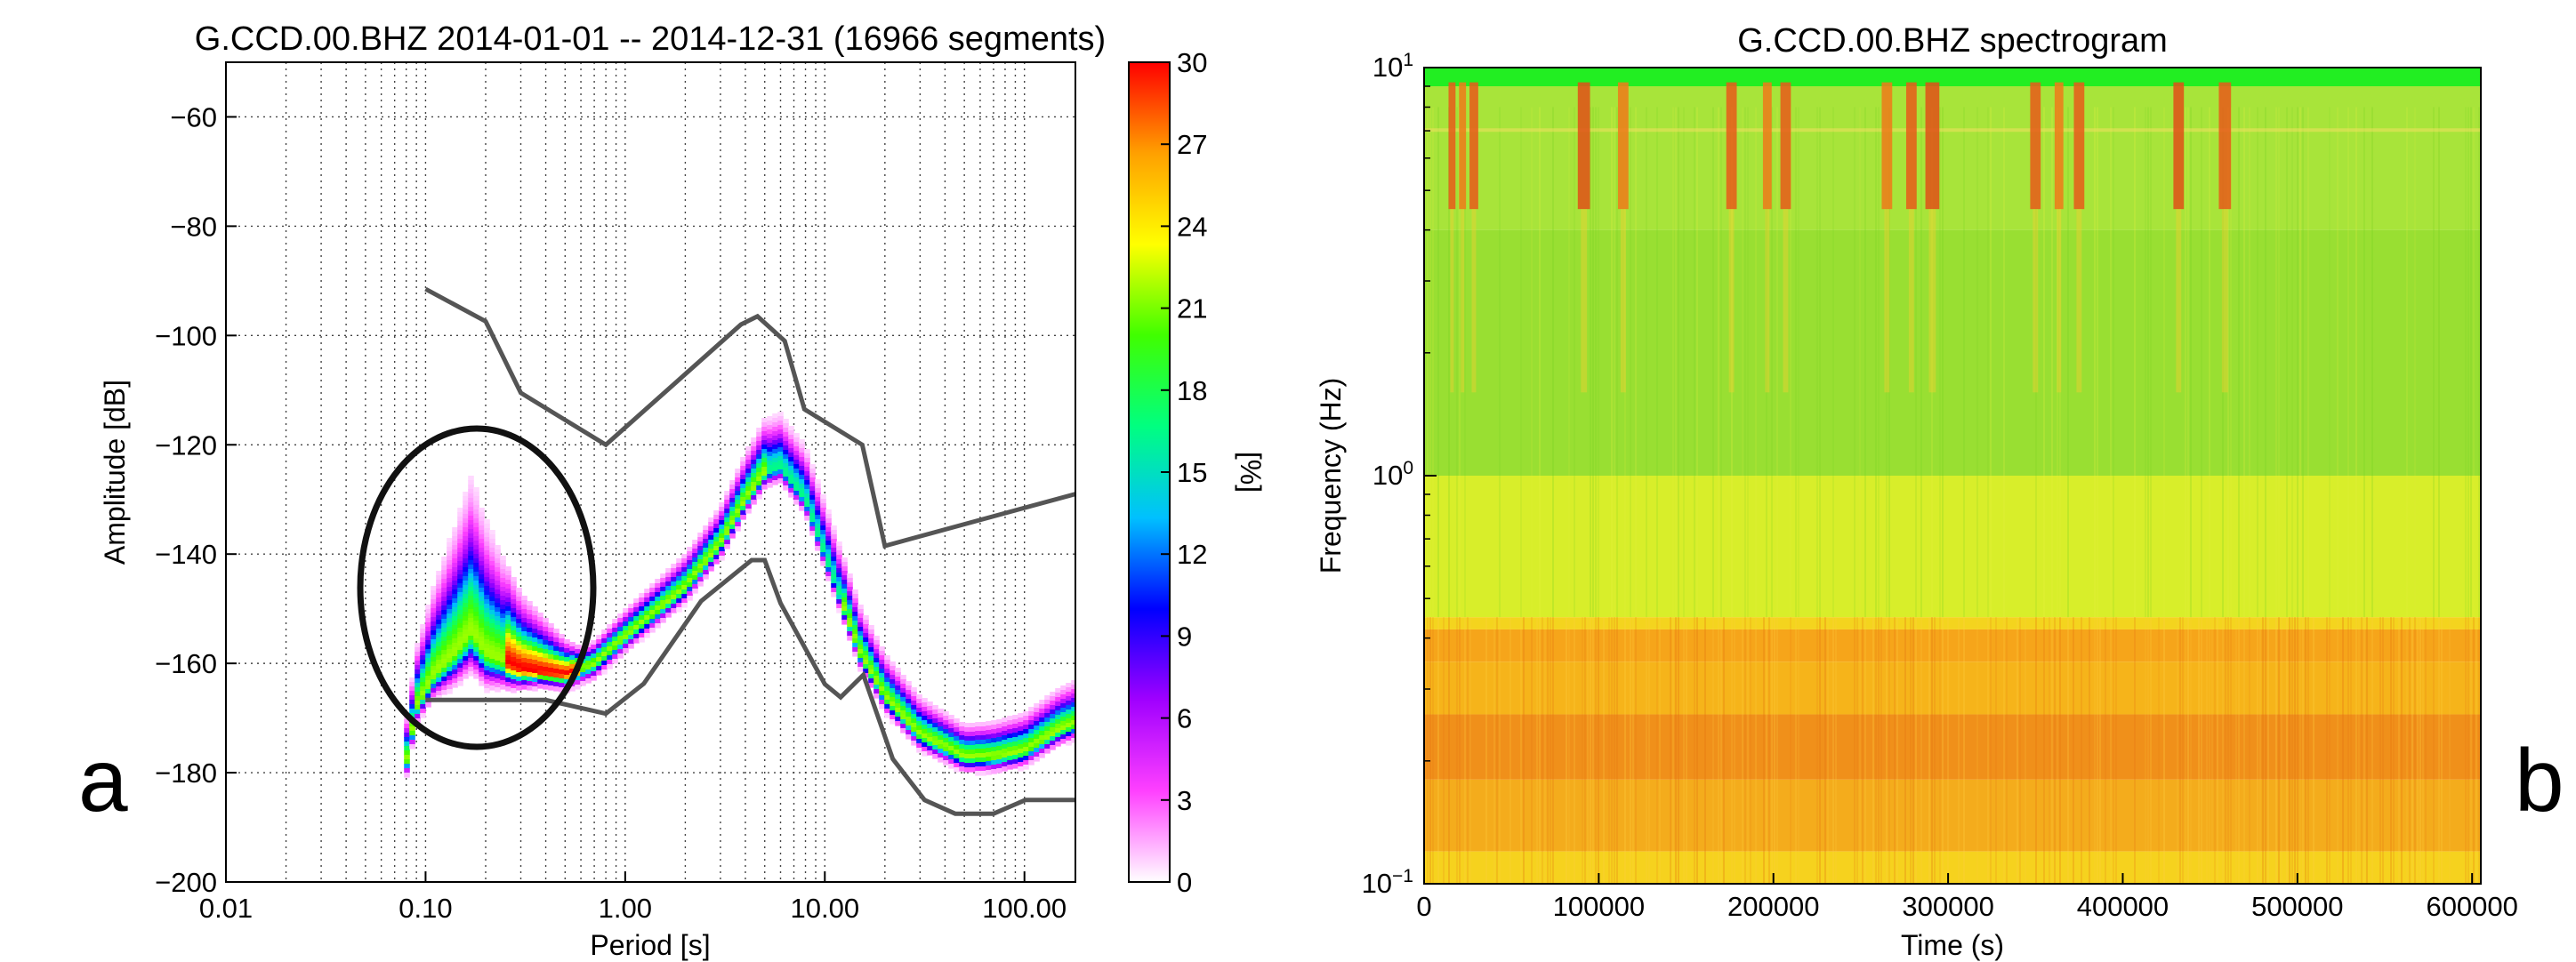 This screenshot has height=962, width=2576. I want to click on spectrogram-x-tick-label: 500000, so click(2297, 906).